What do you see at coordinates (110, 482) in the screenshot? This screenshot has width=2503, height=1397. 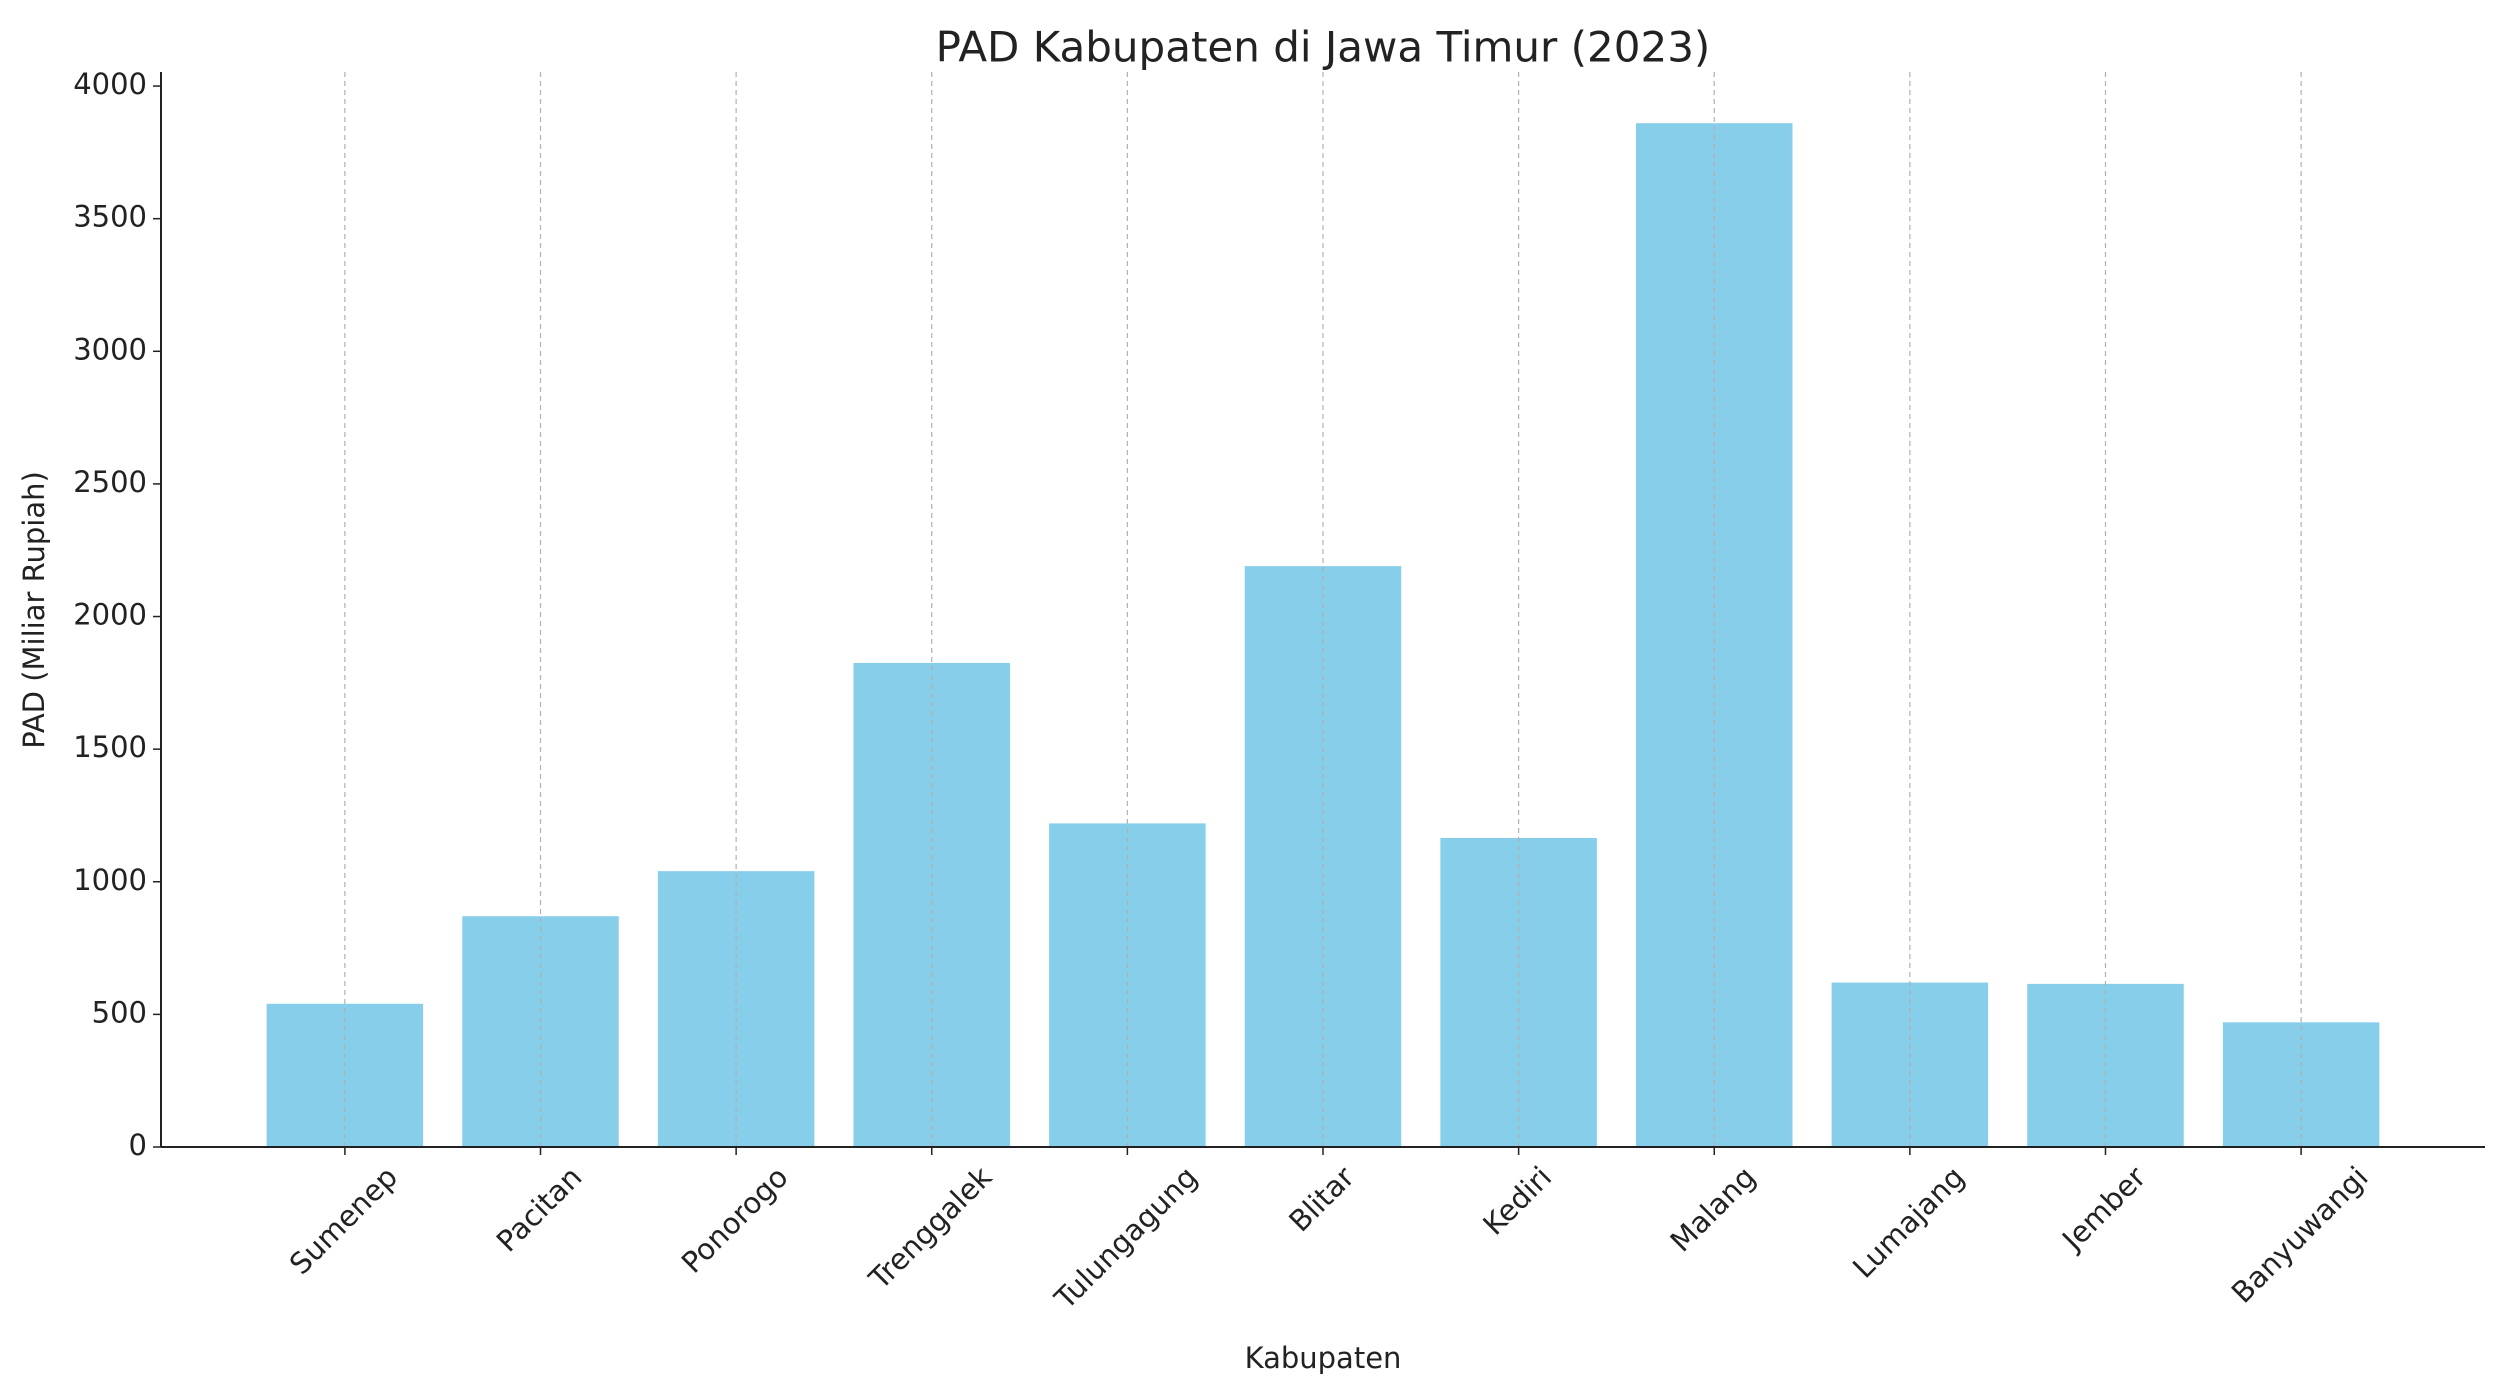 I see `y-tick-label: 2500` at bounding box center [110, 482].